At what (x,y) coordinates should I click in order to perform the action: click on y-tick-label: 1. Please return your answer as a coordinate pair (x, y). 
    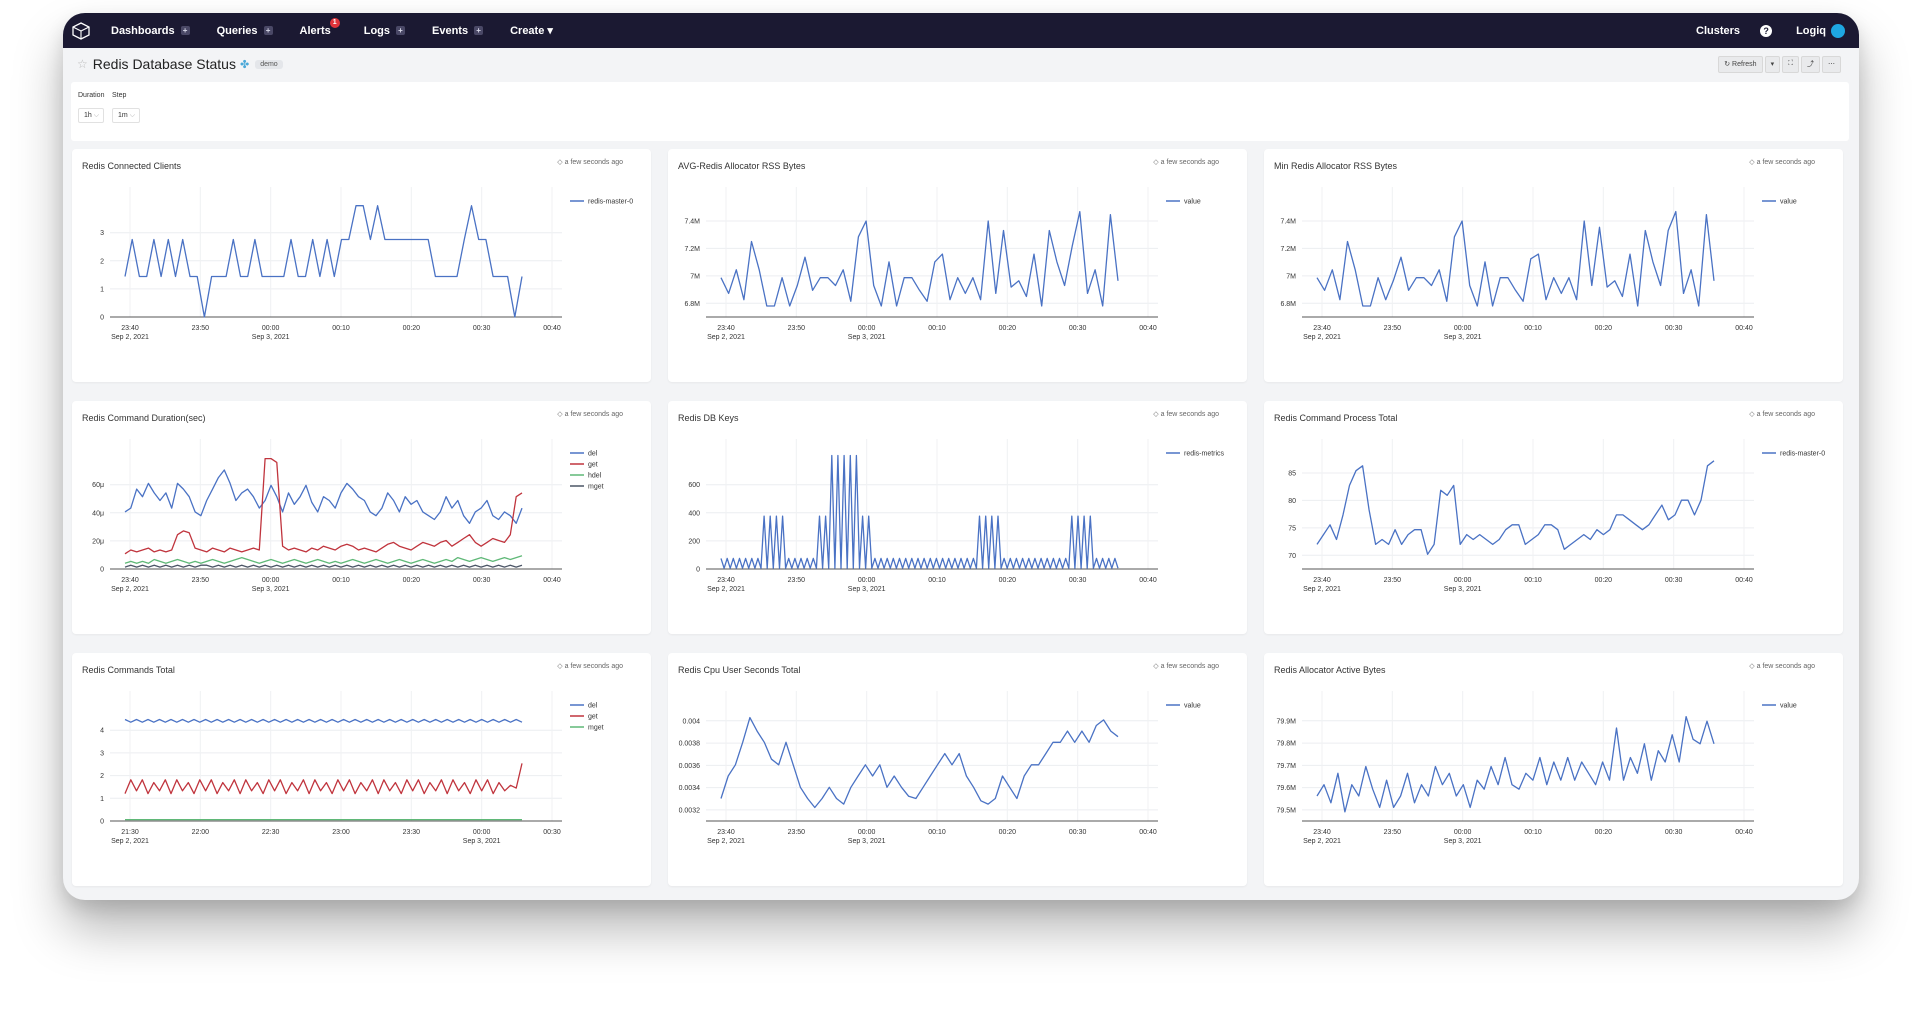
    Looking at the image, I should click on (102, 289).